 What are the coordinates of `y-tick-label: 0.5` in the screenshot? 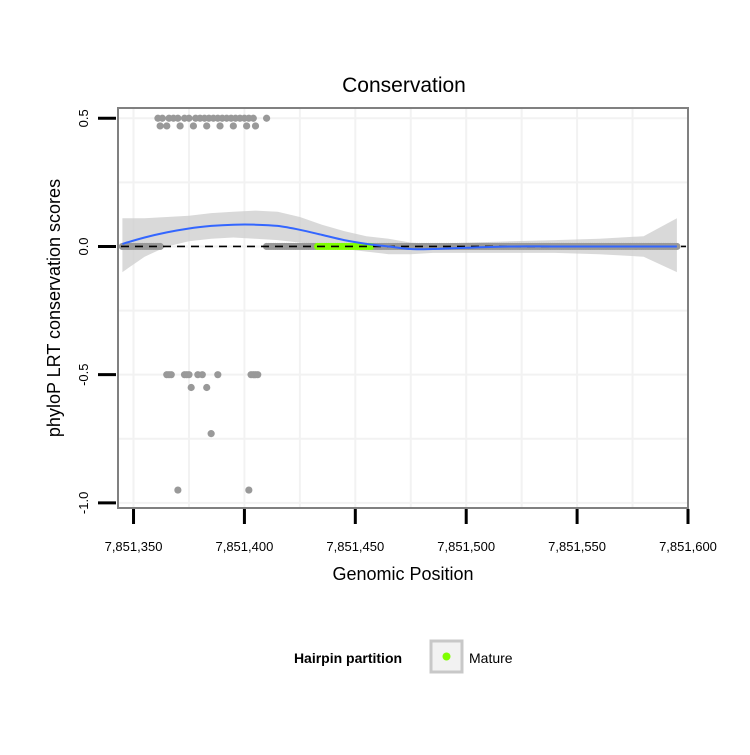 It's located at (83, 118).